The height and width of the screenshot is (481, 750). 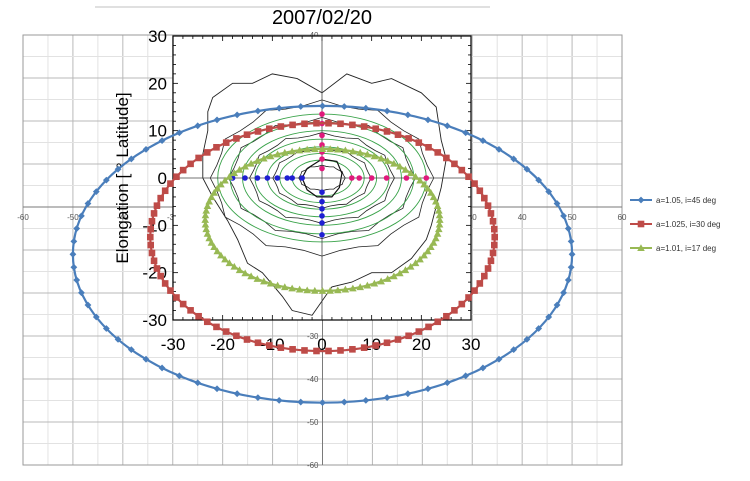 What do you see at coordinates (321, 344) in the screenshot?
I see `inner-x-tick-label: 0` at bounding box center [321, 344].